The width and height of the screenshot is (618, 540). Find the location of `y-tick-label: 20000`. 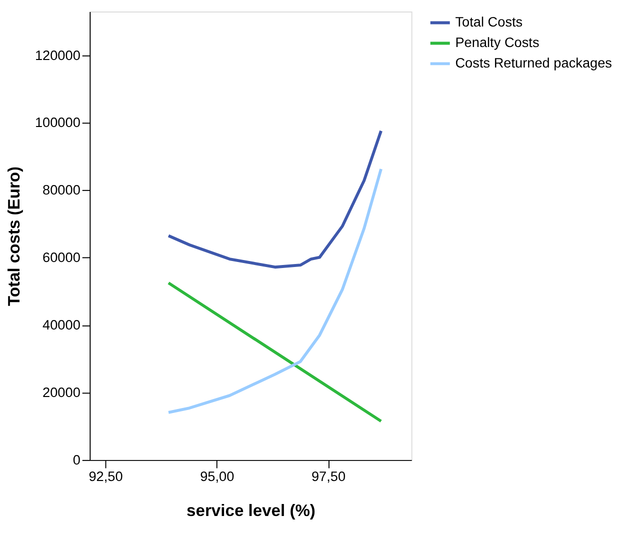

y-tick-label: 20000 is located at coordinates (61, 392).